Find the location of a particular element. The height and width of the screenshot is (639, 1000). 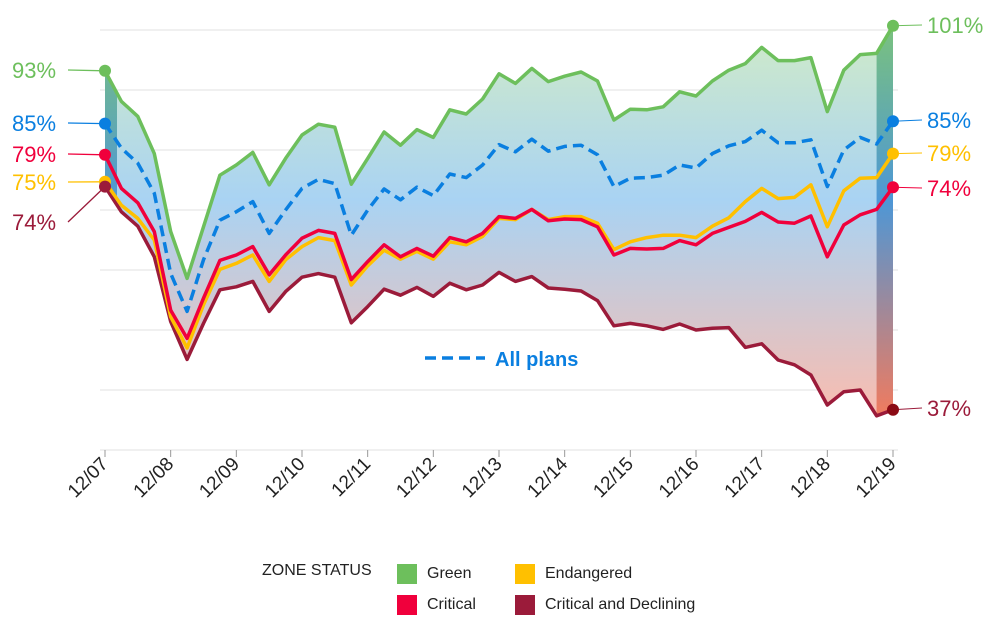

x-tick-label: 12/09 is located at coordinates (219, 478).